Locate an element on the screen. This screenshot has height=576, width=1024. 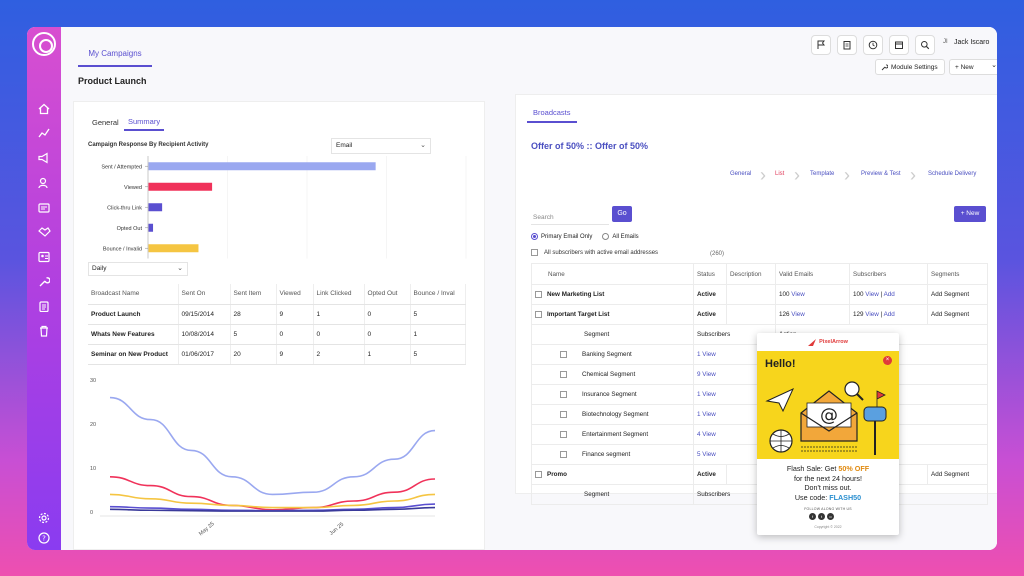
tab-broadcasts: Broadcasts is located at coordinates (552, 114).